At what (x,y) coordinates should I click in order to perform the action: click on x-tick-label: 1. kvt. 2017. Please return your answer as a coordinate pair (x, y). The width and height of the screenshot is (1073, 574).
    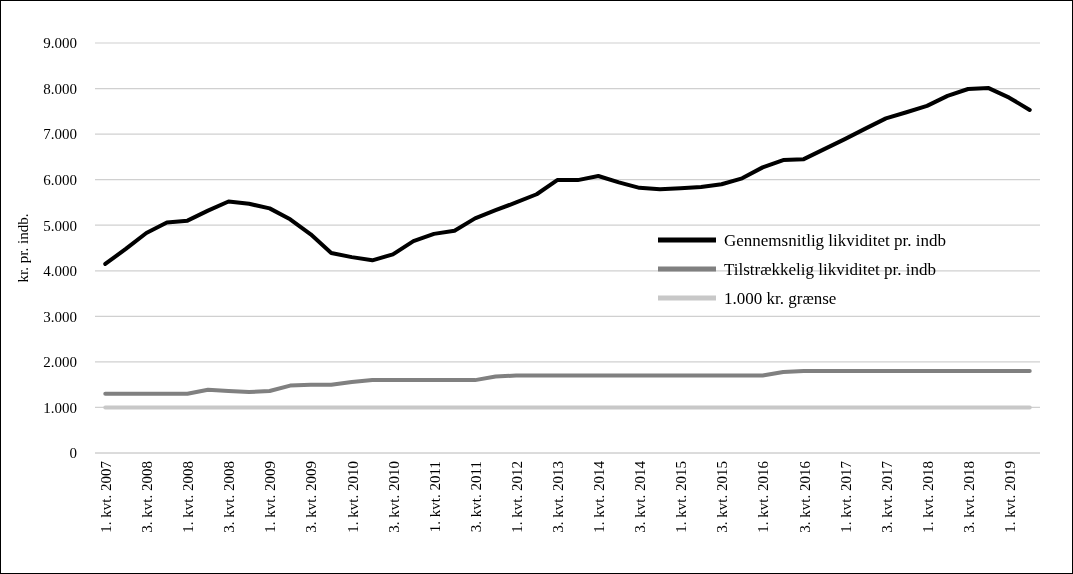
    Looking at the image, I should click on (845, 496).